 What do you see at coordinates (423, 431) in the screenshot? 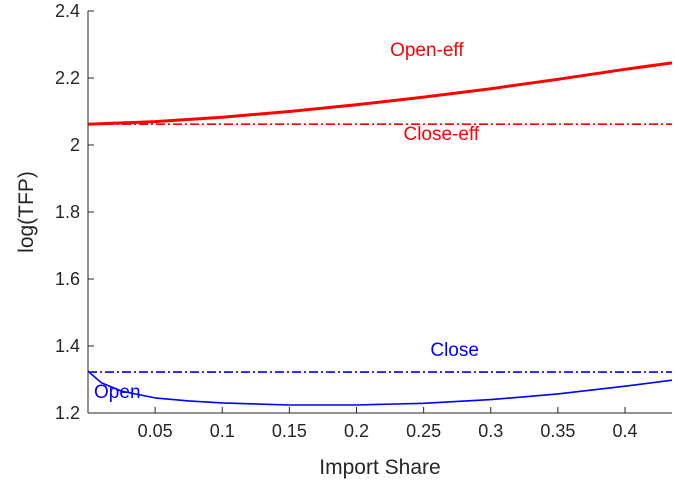
I see `x-tick-label: 0.25` at bounding box center [423, 431].